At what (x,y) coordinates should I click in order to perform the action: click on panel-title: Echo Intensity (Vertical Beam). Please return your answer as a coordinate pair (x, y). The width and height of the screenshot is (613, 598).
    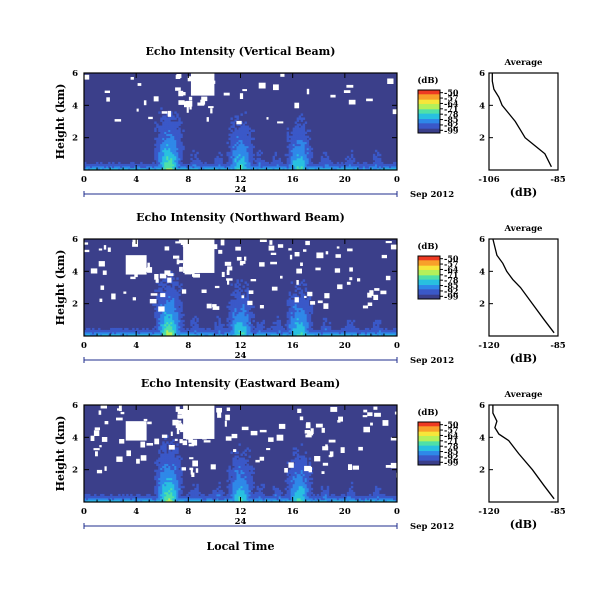
    Looking at the image, I should click on (240, 51).